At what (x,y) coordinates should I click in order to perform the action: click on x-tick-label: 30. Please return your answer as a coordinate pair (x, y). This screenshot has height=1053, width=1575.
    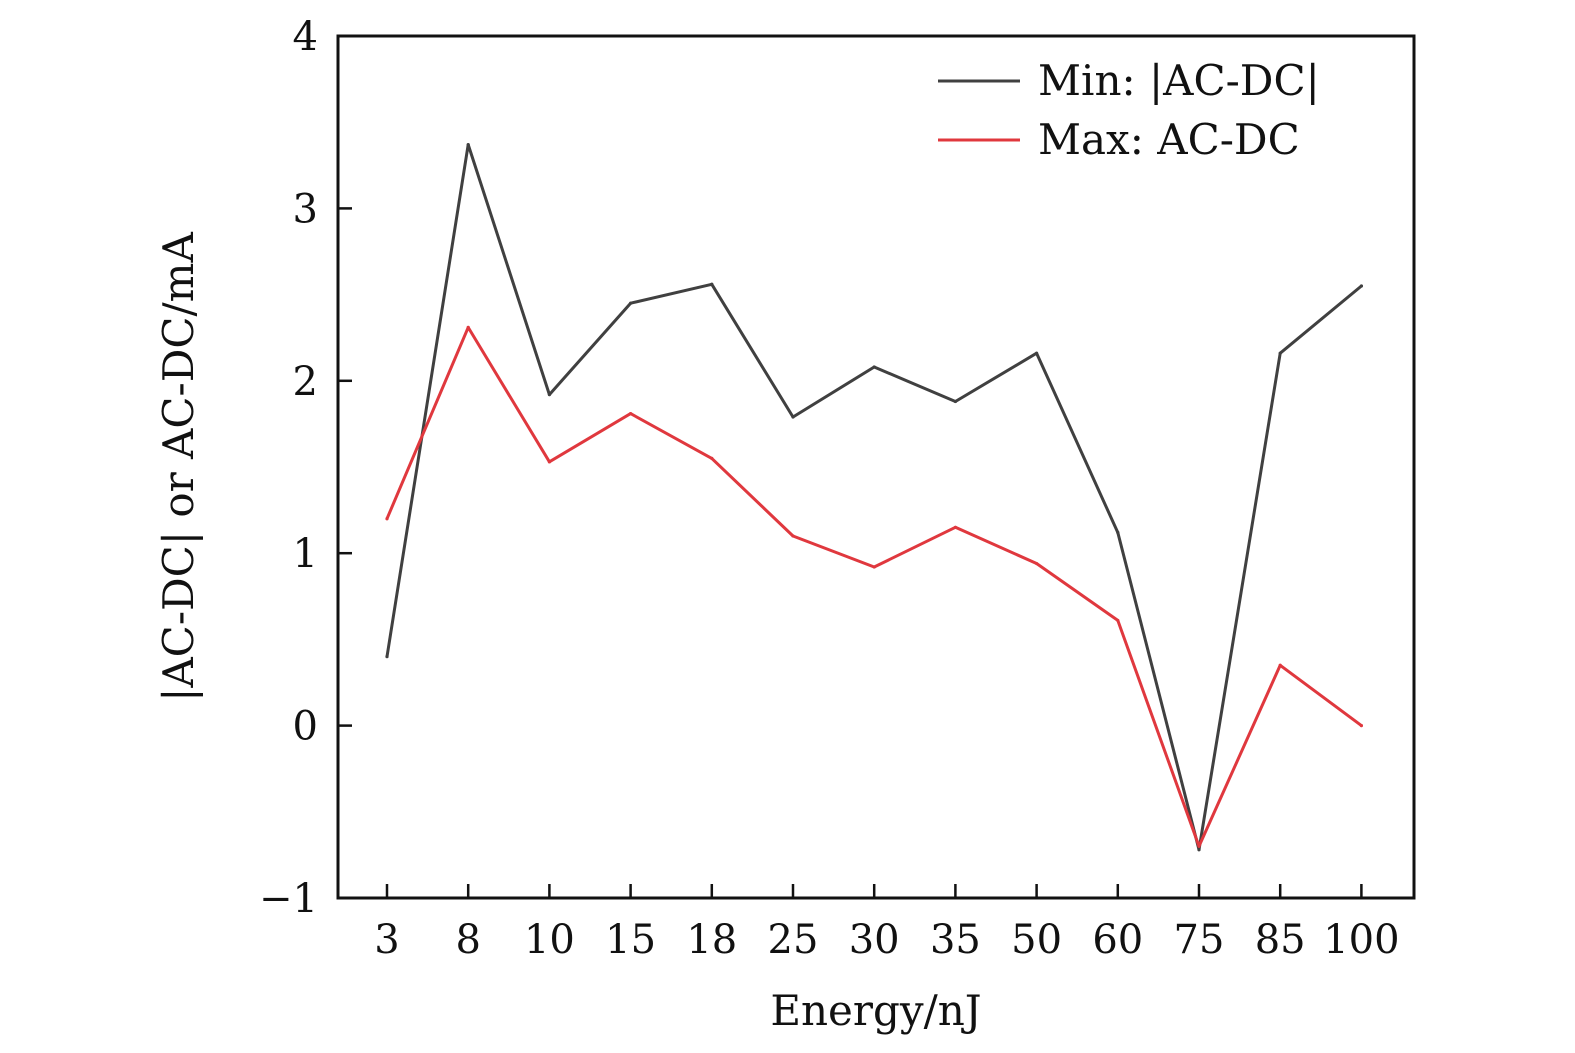
    Looking at the image, I should click on (874, 940).